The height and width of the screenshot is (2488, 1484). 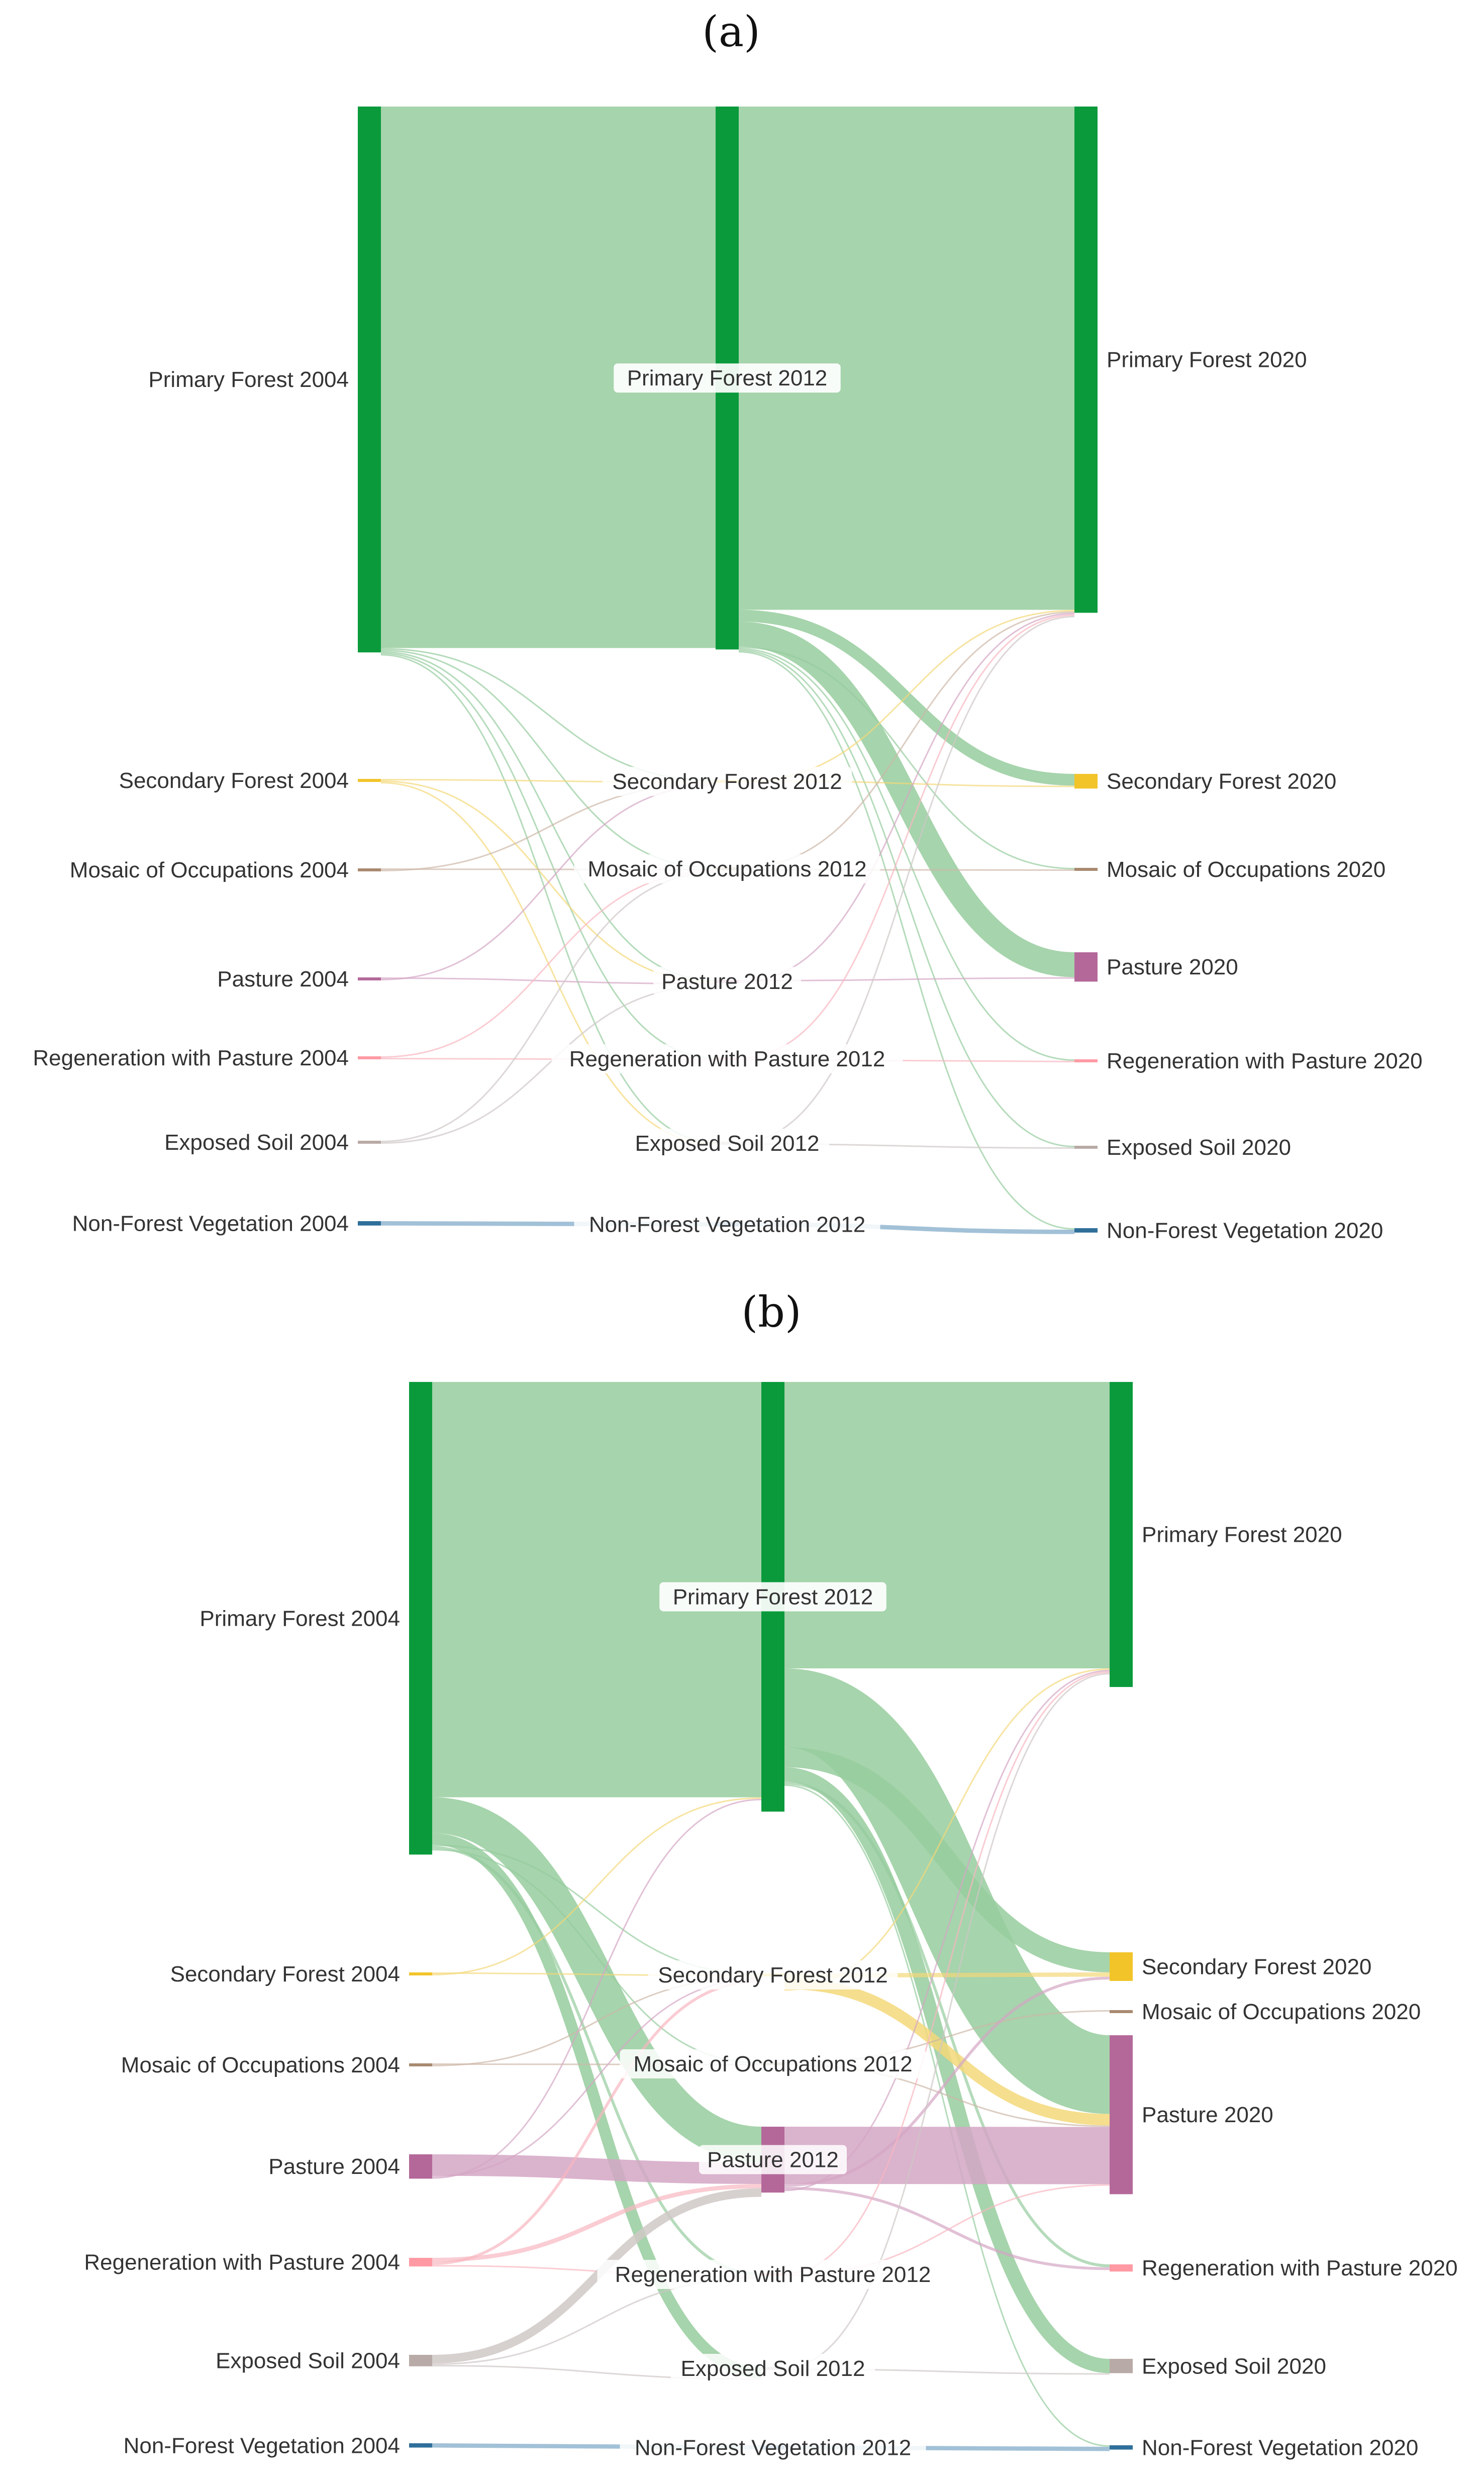 I want to click on node-label: Non-Forest Vegetation 2004, so click(x=262, y=2445).